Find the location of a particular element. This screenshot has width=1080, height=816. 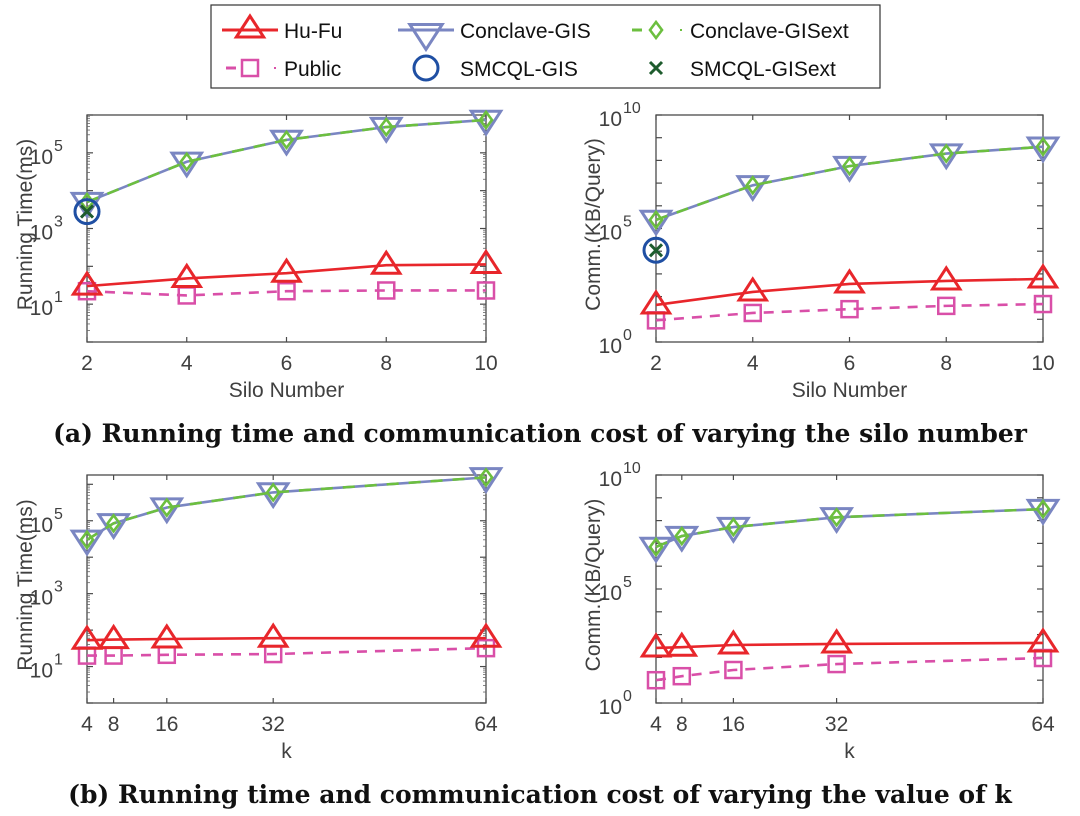

data-point-circle-icon is located at coordinates (656, 250).